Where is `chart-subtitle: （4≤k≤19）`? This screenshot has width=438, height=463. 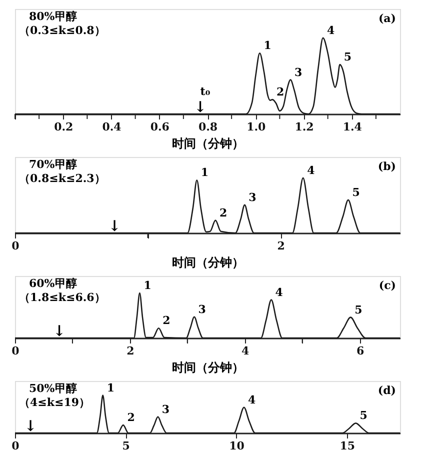 chart-subtitle: （4≤k≤19） is located at coordinates (54, 402).